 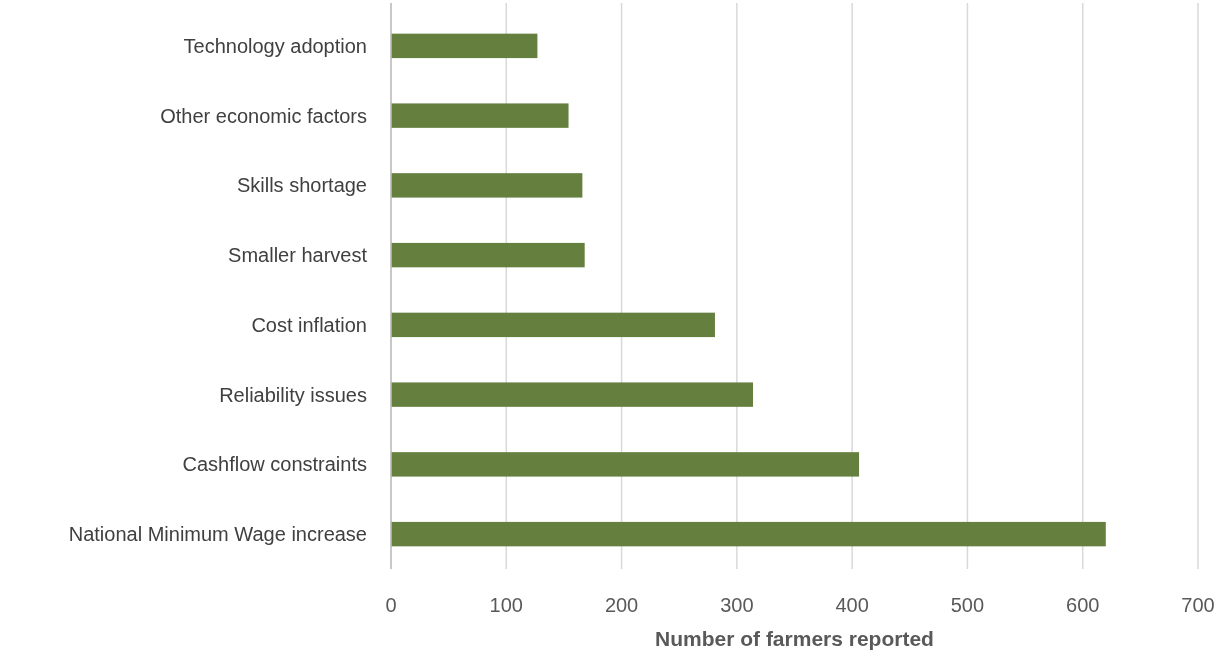 What do you see at coordinates (852, 605) in the screenshot?
I see `x-tick-label: 400` at bounding box center [852, 605].